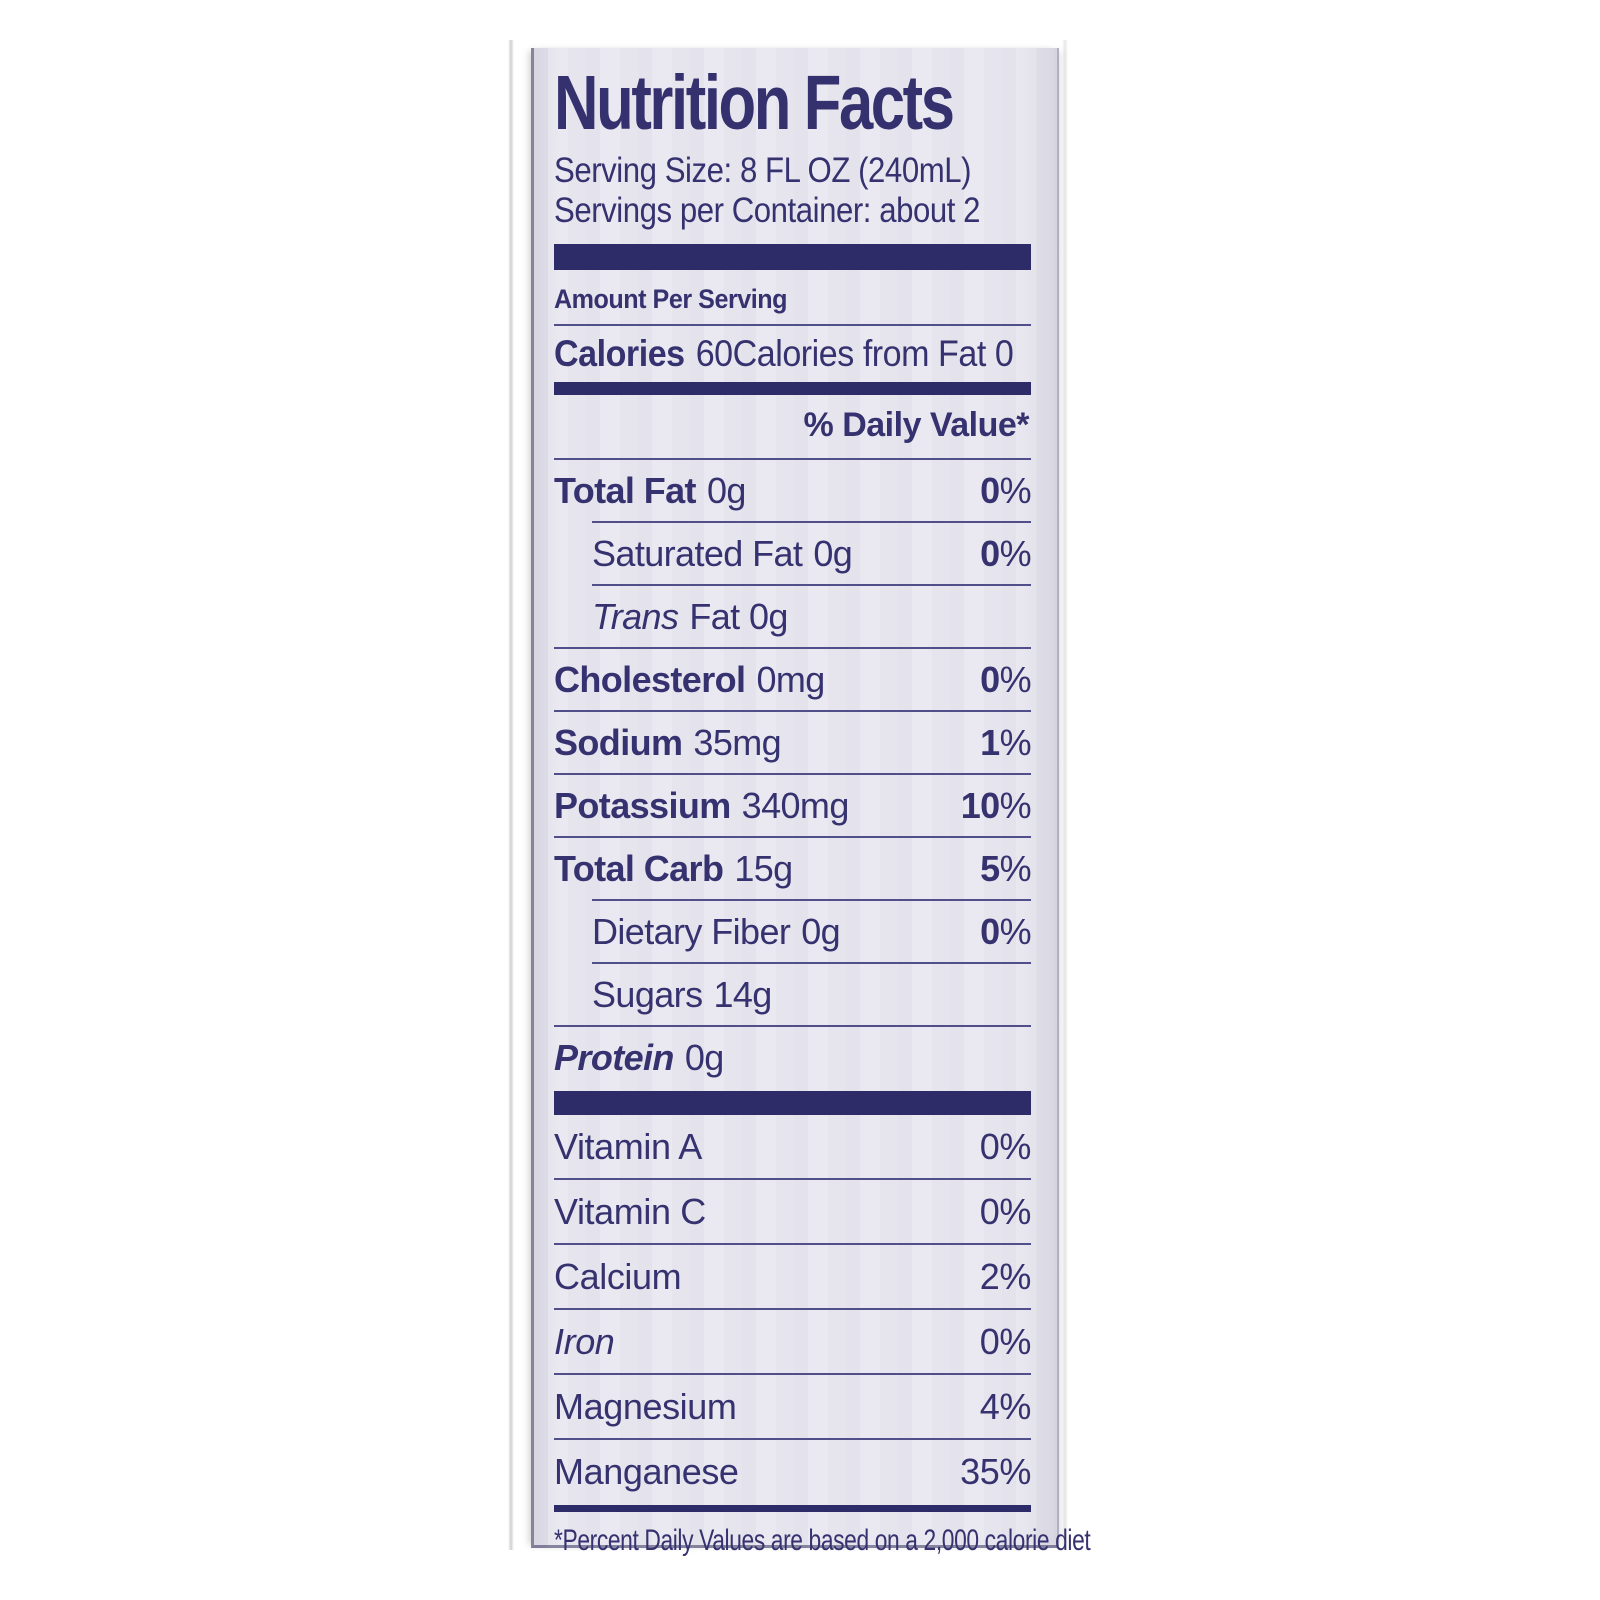 This screenshot has height=1600, width=1600. What do you see at coordinates (639, 1057) in the screenshot?
I see `nutrient-name: Protein 0g` at bounding box center [639, 1057].